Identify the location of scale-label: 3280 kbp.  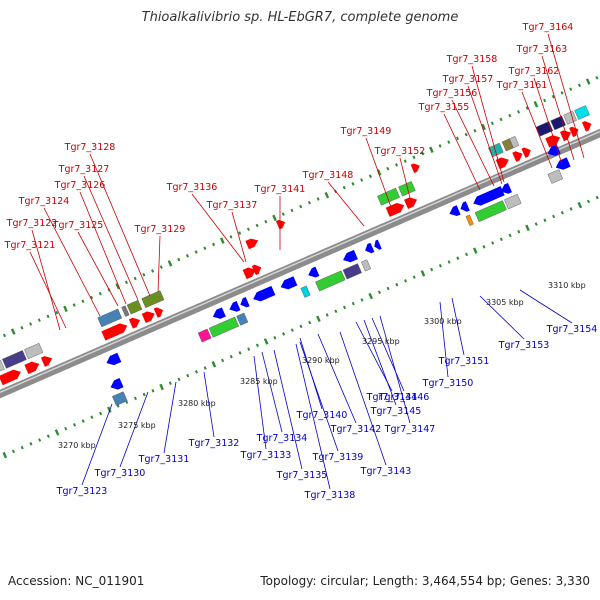
(197, 403).